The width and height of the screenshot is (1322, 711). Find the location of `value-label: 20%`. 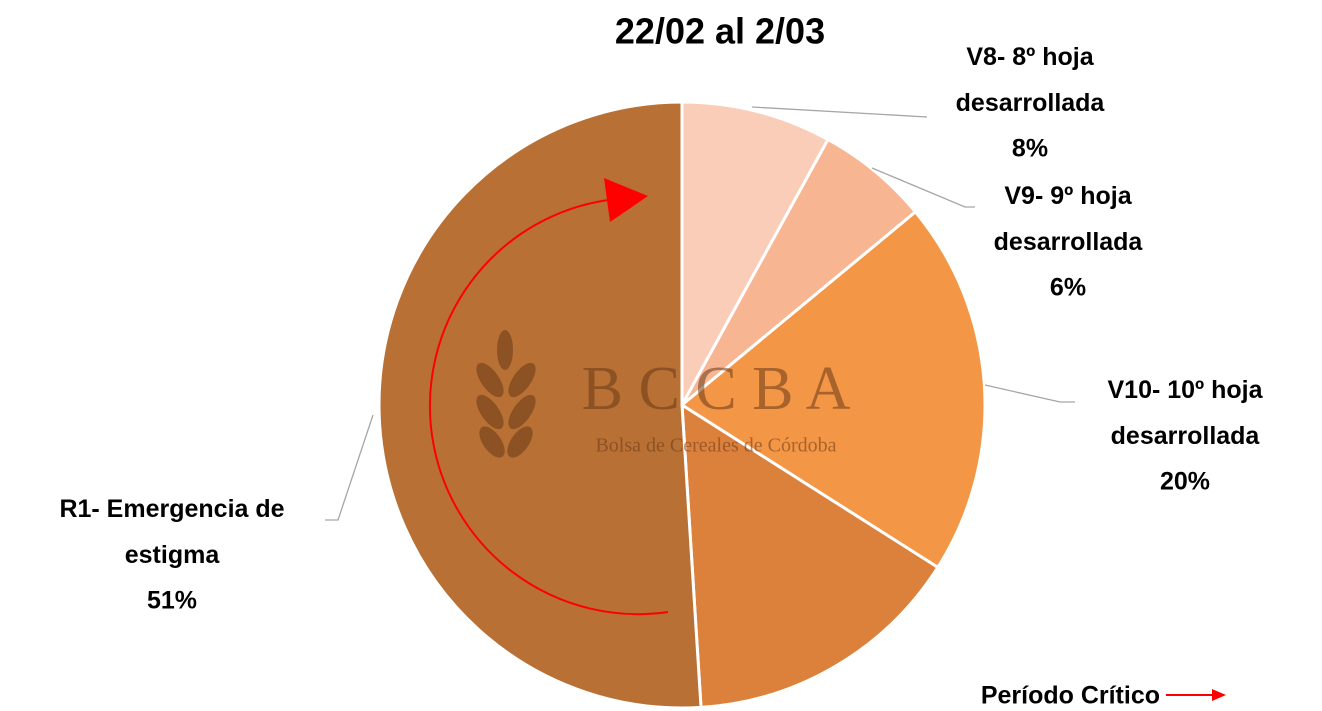

value-label: 20% is located at coordinates (1185, 482).